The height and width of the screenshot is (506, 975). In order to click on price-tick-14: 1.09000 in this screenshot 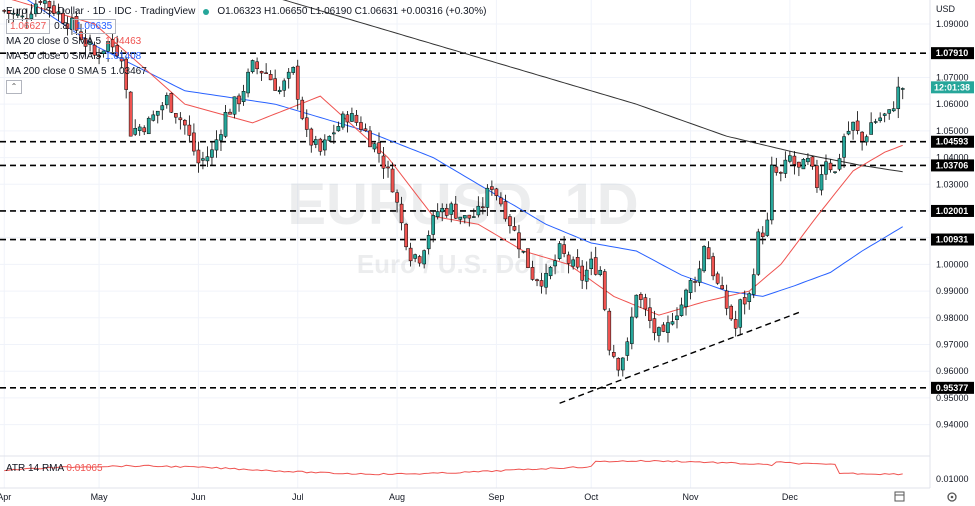, I will do `click(952, 24)`.